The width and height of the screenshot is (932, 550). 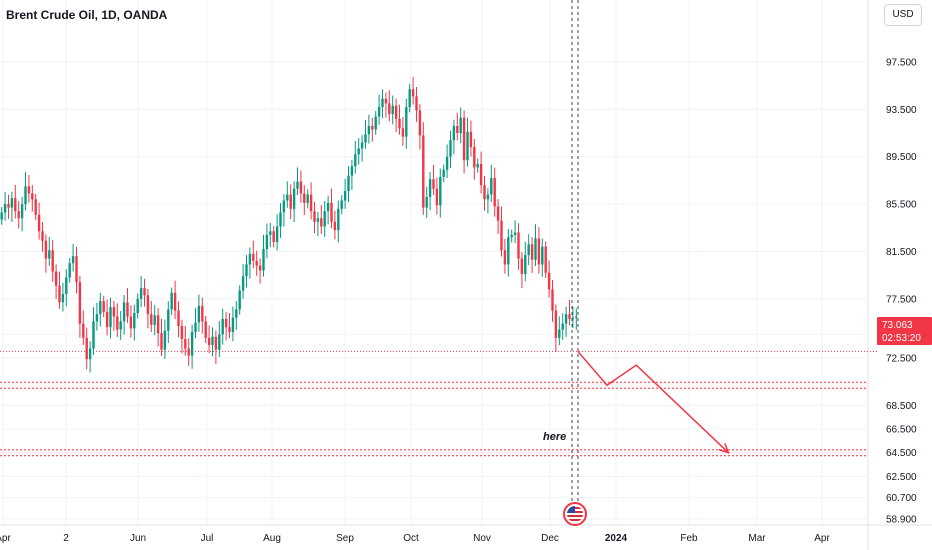 What do you see at coordinates (901, 498) in the screenshot?
I see `price-tick-label: 60.700` at bounding box center [901, 498].